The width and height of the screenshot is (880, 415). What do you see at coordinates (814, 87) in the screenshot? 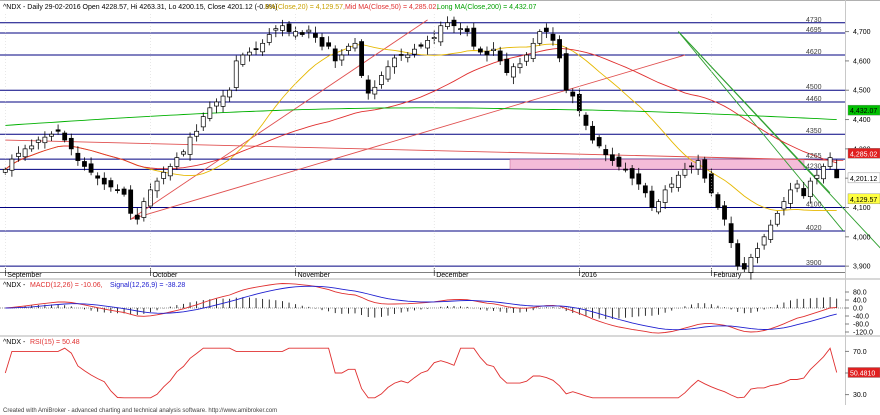
I see `level-label: 4500` at bounding box center [814, 87].